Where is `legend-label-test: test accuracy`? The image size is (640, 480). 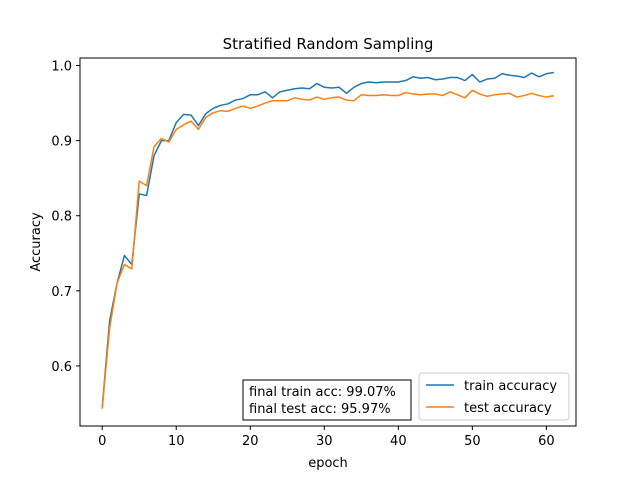
legend-label-test: test accuracy is located at coordinates (508, 408).